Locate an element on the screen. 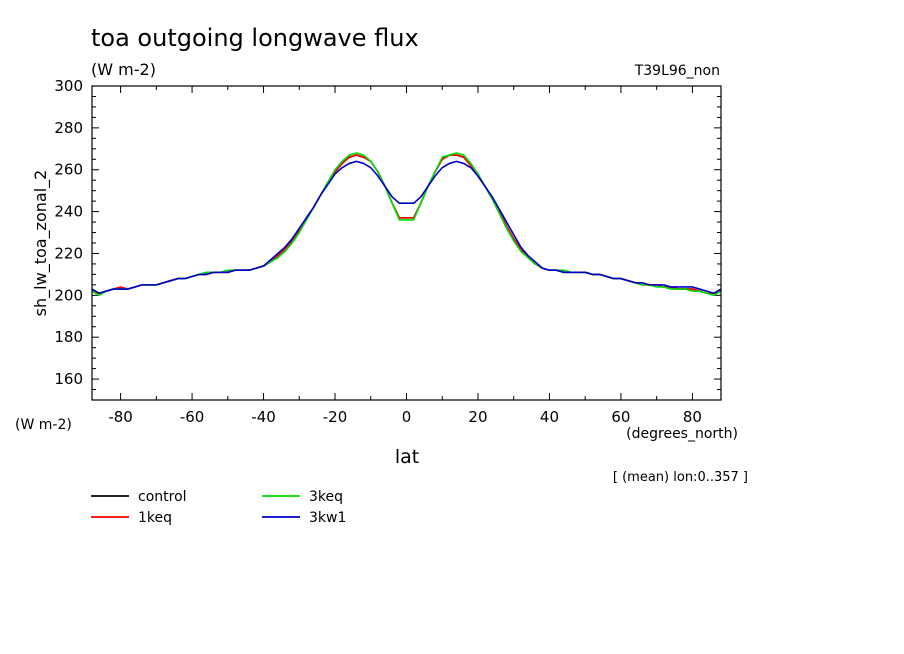 This screenshot has height=654, width=904. y-axis-label: sh_lw_toa_zonal_2 is located at coordinates (41, 243).